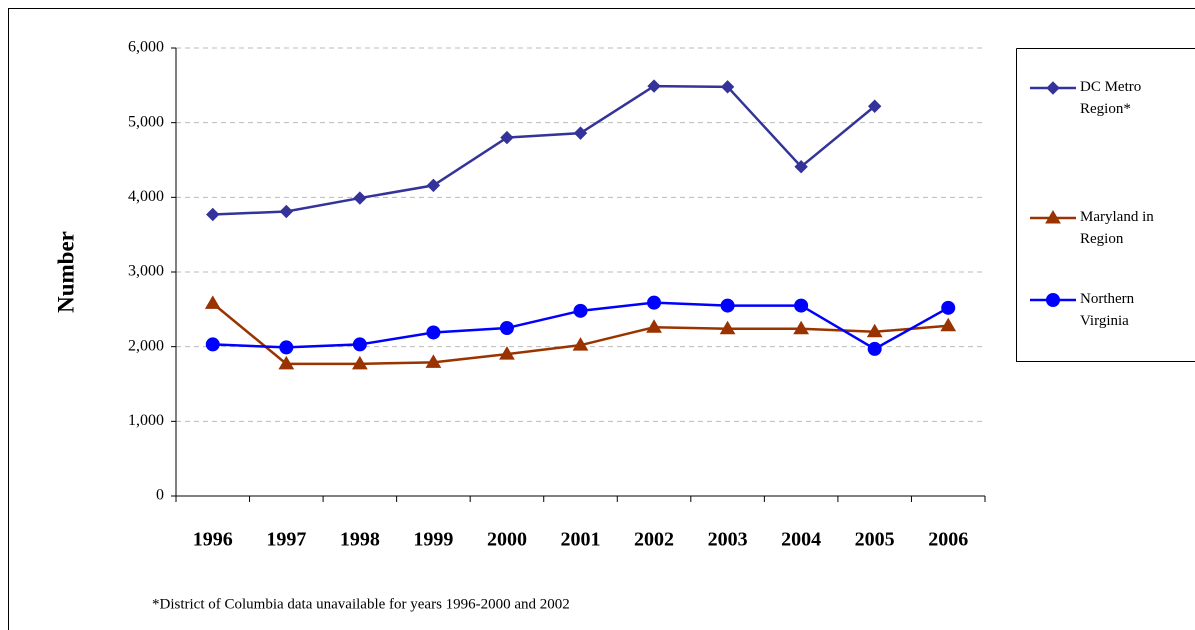 The width and height of the screenshot is (1195, 630). I want to click on y-tick-label: 4,000, so click(146, 196).